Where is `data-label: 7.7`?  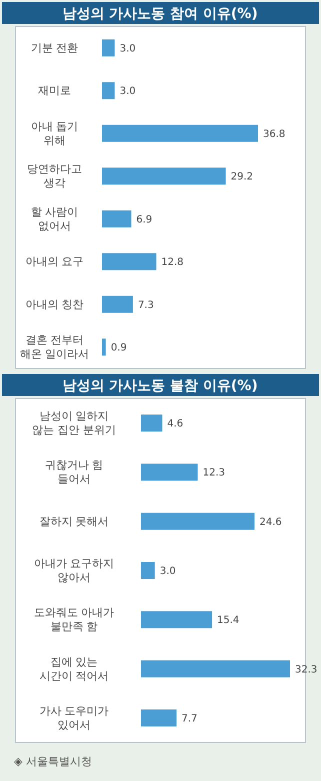
data-label: 7.7 is located at coordinates (190, 718).